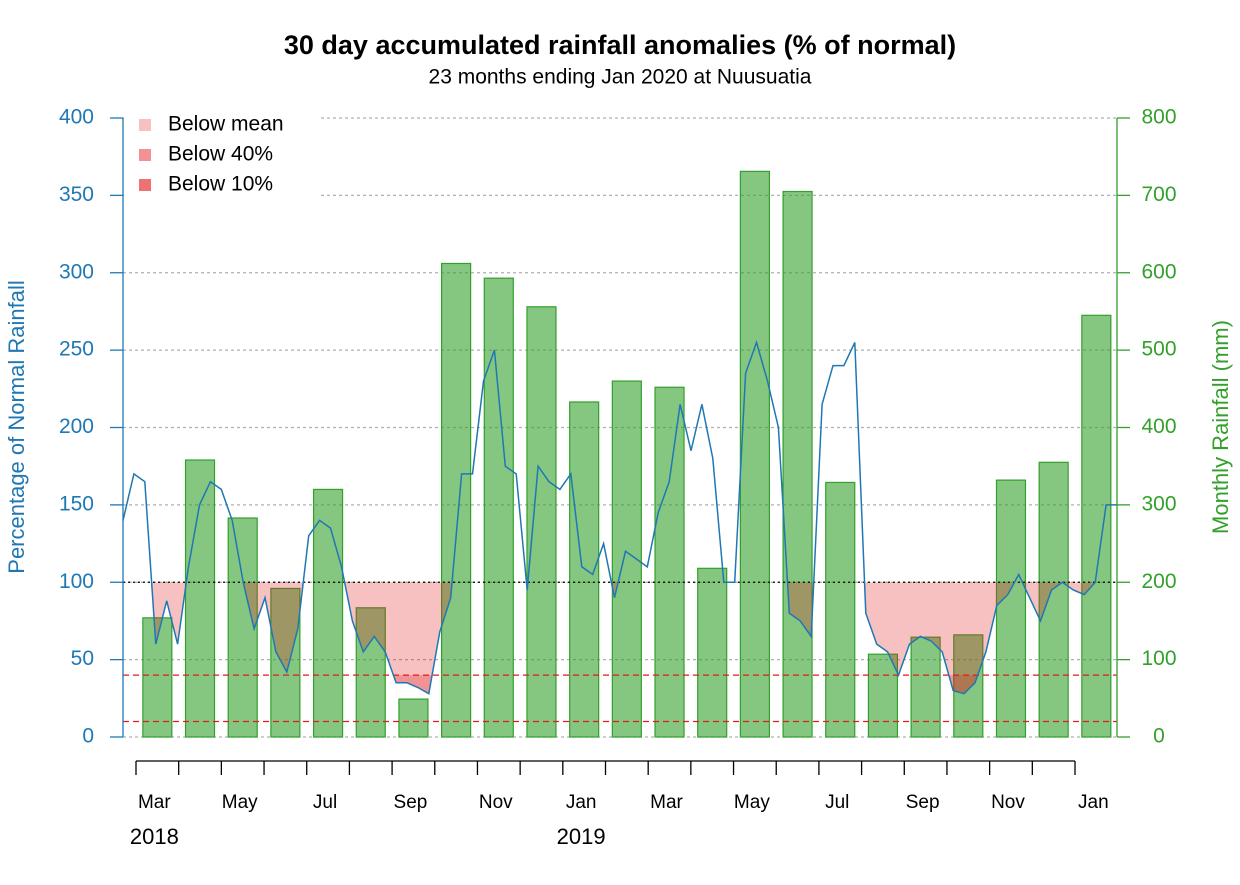 This screenshot has height=885, width=1240. What do you see at coordinates (76, 349) in the screenshot?
I see `y-tick-label: 250` at bounding box center [76, 349].